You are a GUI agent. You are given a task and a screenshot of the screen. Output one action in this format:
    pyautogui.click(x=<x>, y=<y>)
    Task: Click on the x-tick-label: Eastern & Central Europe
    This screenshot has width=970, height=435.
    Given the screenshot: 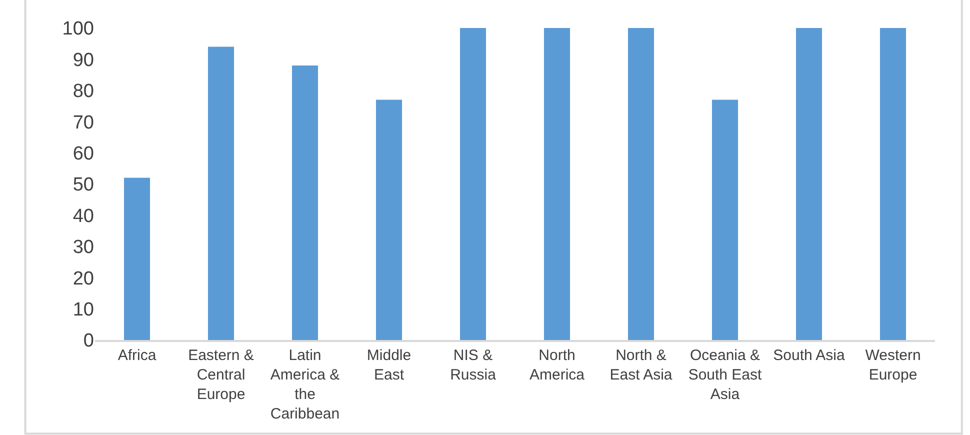 What is the action you would take?
    pyautogui.click(x=221, y=375)
    